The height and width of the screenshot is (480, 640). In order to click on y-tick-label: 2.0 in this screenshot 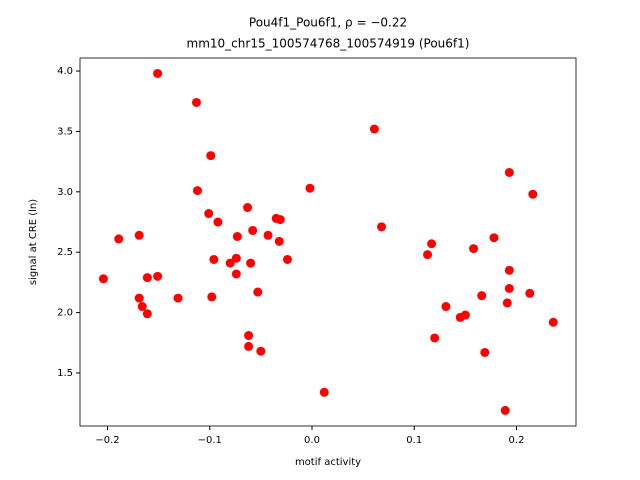, I will do `click(65, 313)`.